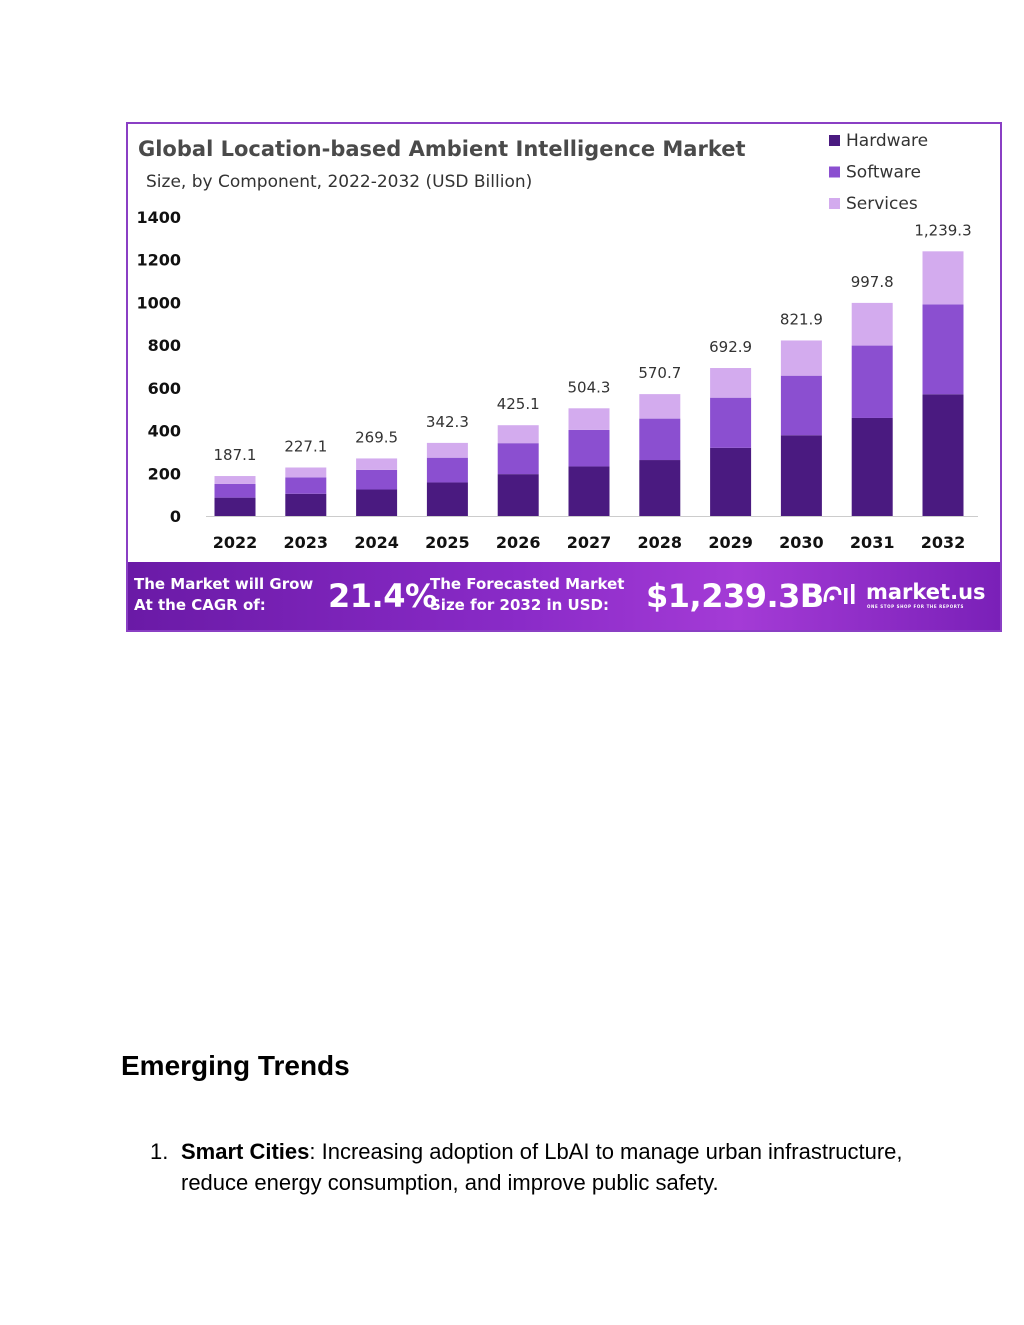 This screenshot has height=1325, width=1024. What do you see at coordinates (382, 596) in the screenshot?
I see `cagr-value: 21.4%` at bounding box center [382, 596].